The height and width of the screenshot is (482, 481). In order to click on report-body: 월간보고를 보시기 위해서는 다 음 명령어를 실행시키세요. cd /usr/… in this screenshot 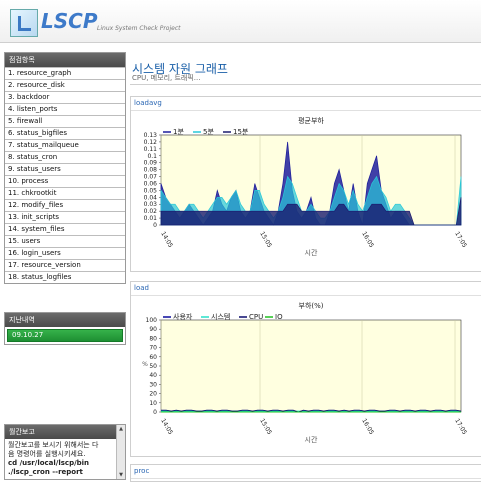, I will do `click(65, 459)`.